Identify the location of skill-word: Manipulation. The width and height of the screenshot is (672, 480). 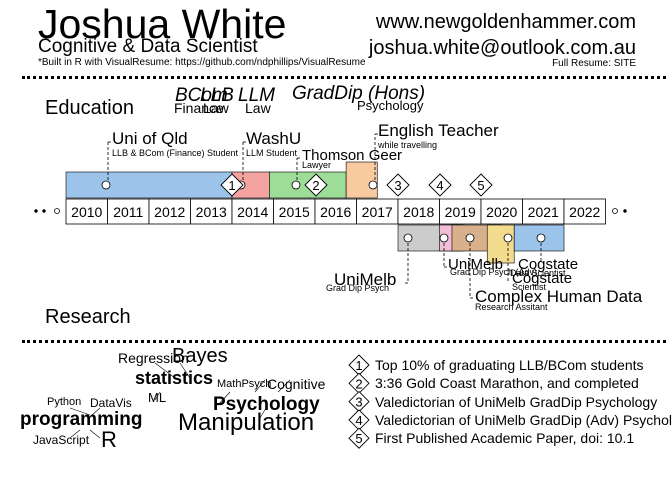
(246, 422).